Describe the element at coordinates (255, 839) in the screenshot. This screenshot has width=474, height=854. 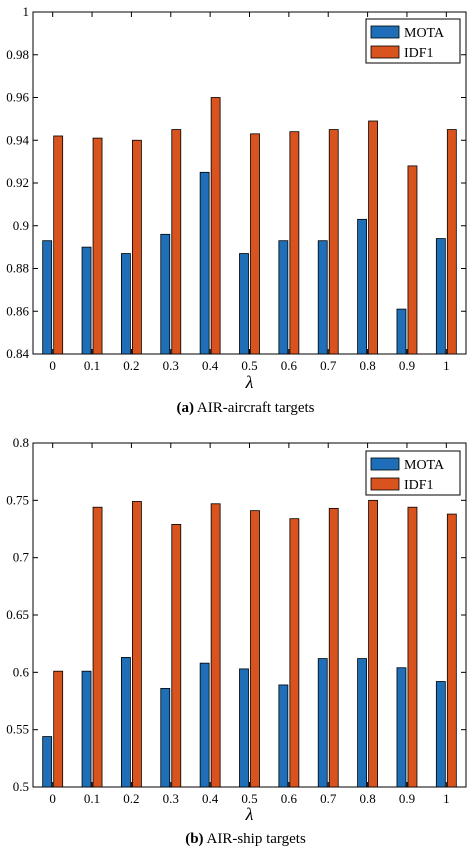
I see `caption-text: AIR-ship targets` at that location.